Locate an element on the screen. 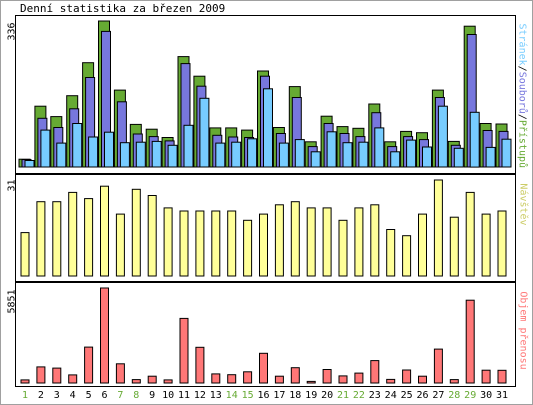 The height and width of the screenshot is (405, 533). day-label-9: 9 is located at coordinates (152, 395).